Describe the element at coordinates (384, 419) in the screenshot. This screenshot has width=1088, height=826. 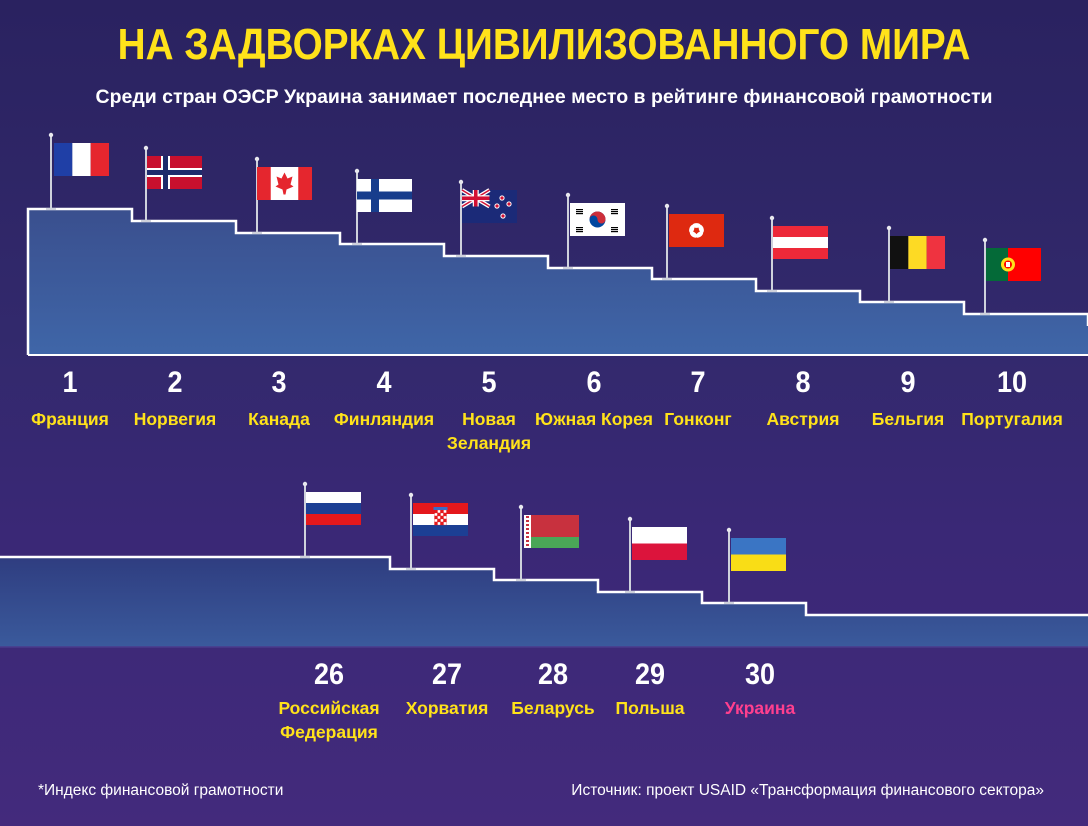
I see `country-label: Финляндия` at that location.